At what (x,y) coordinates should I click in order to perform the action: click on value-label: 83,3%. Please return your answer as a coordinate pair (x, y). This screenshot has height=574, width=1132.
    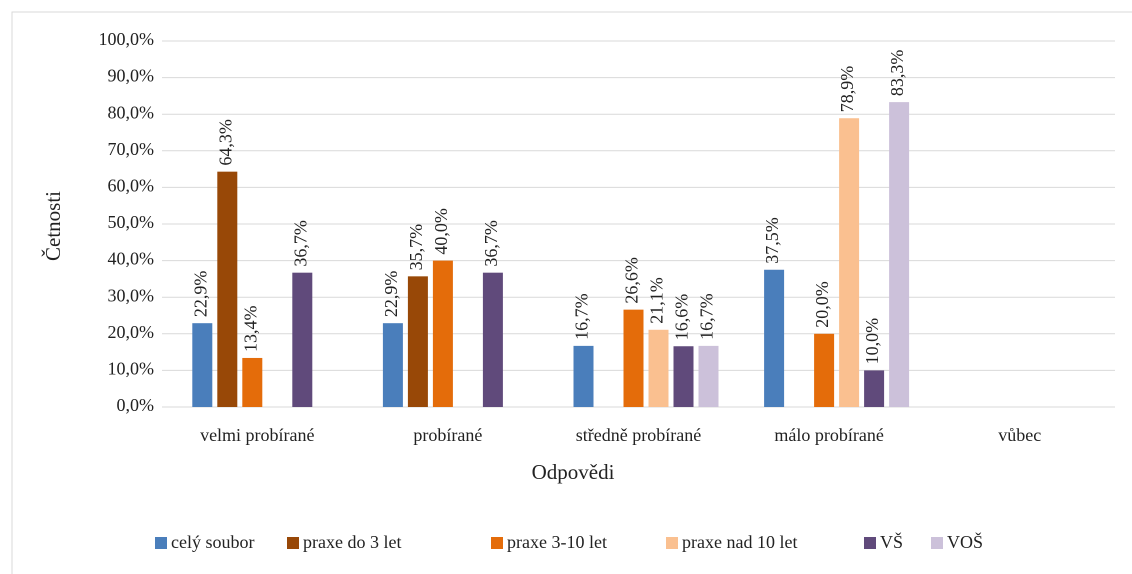
    Looking at the image, I should click on (897, 73).